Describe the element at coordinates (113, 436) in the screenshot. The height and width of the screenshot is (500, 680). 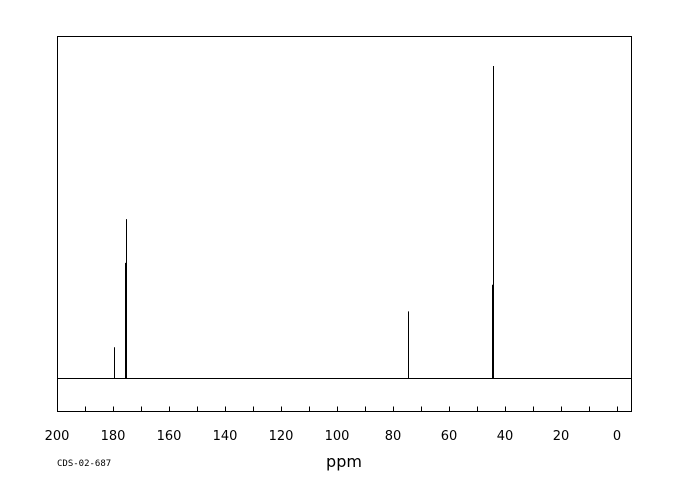
I see `x-axis-tick-label: 180` at that location.